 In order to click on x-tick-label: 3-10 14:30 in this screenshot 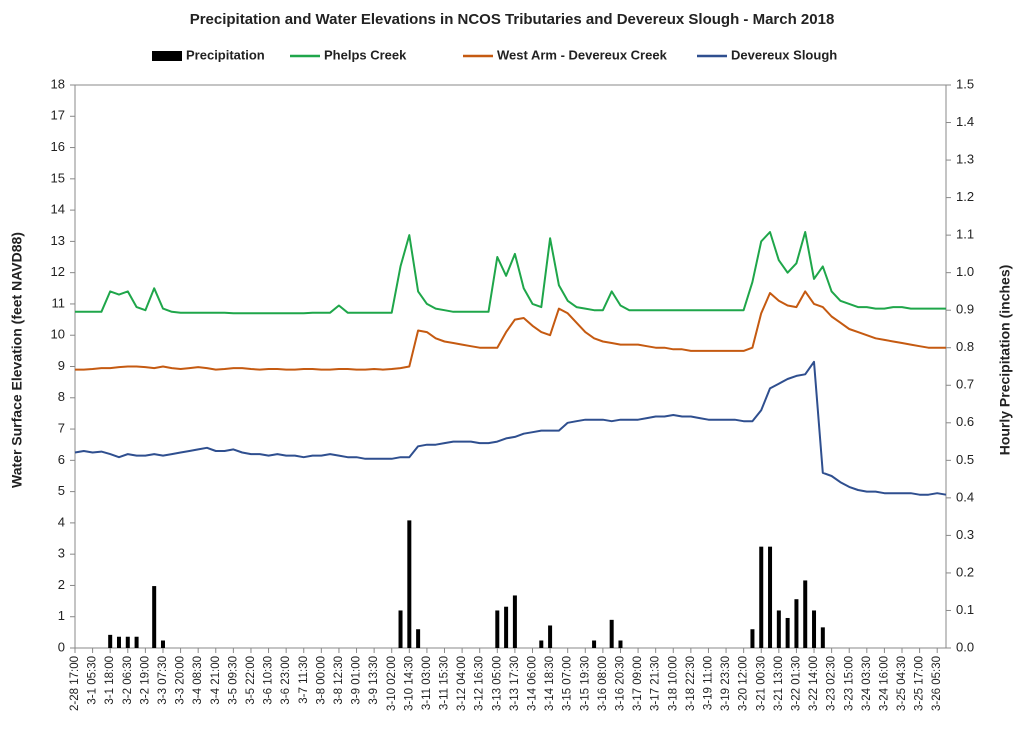, I will do `click(409, 683)`.